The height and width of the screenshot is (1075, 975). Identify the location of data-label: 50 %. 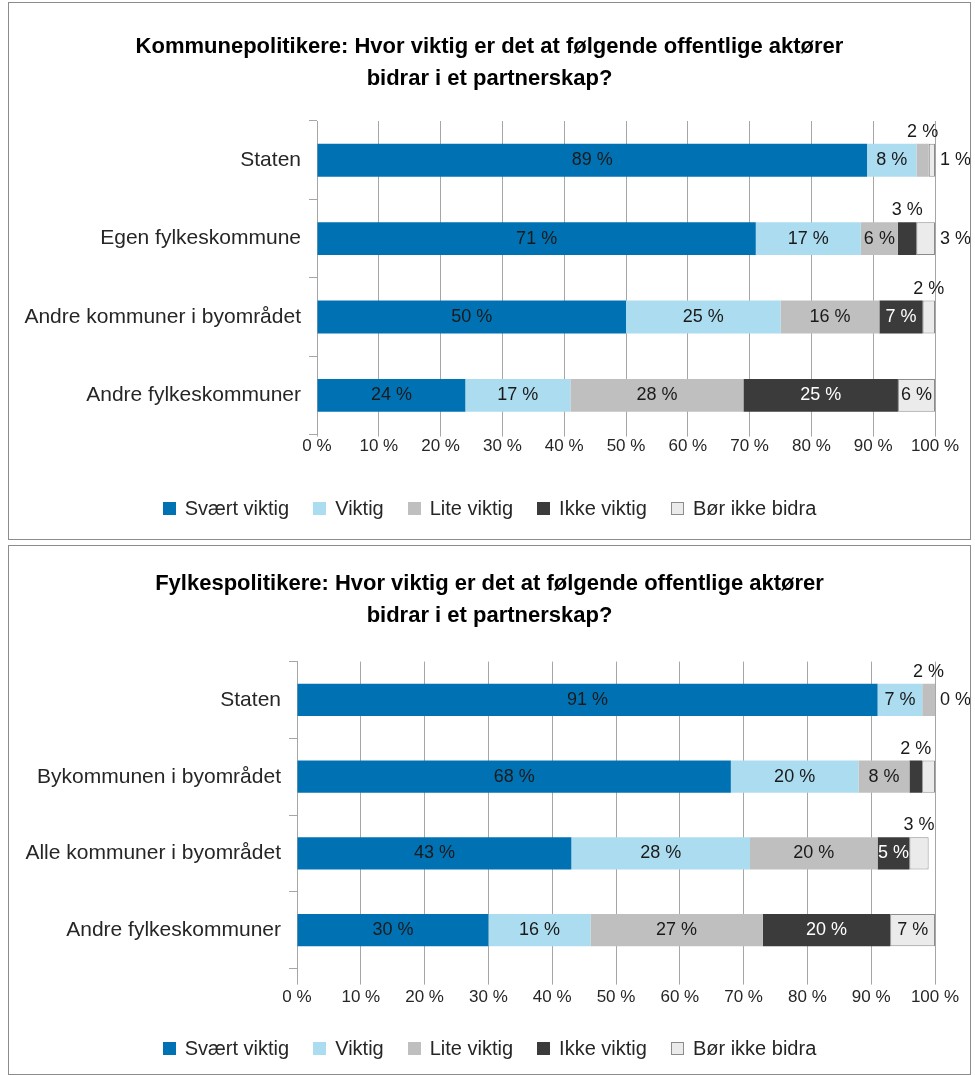
(472, 315).